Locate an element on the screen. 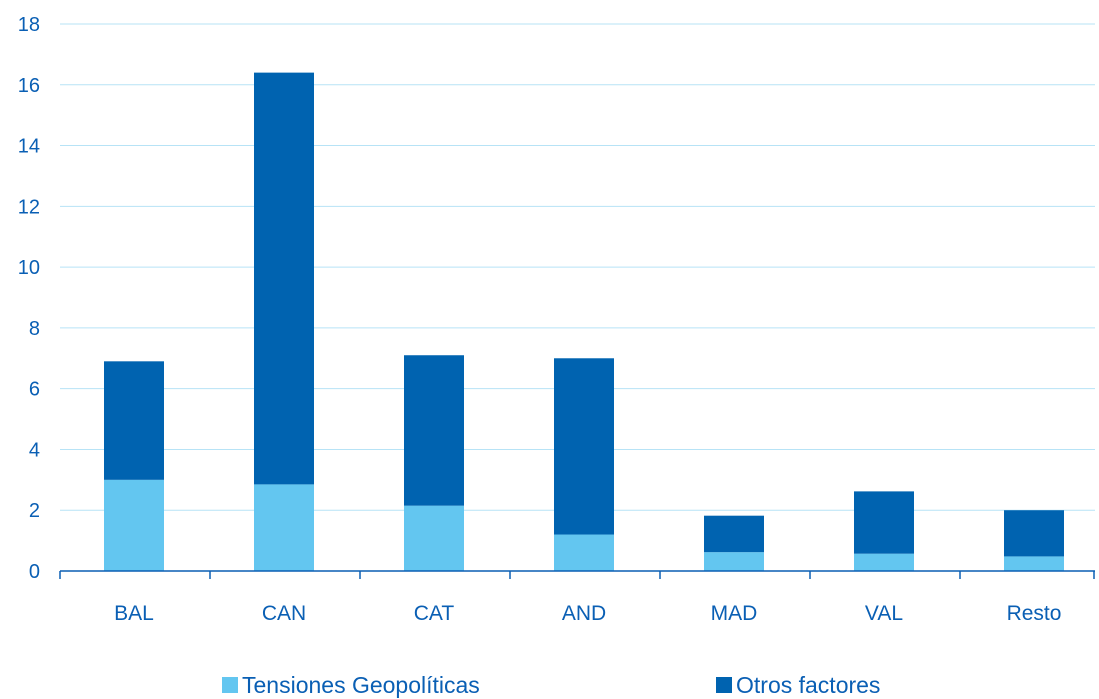 Image resolution: width=1099 pixels, height=699 pixels. y-tick-label: 14 is located at coordinates (29, 147).